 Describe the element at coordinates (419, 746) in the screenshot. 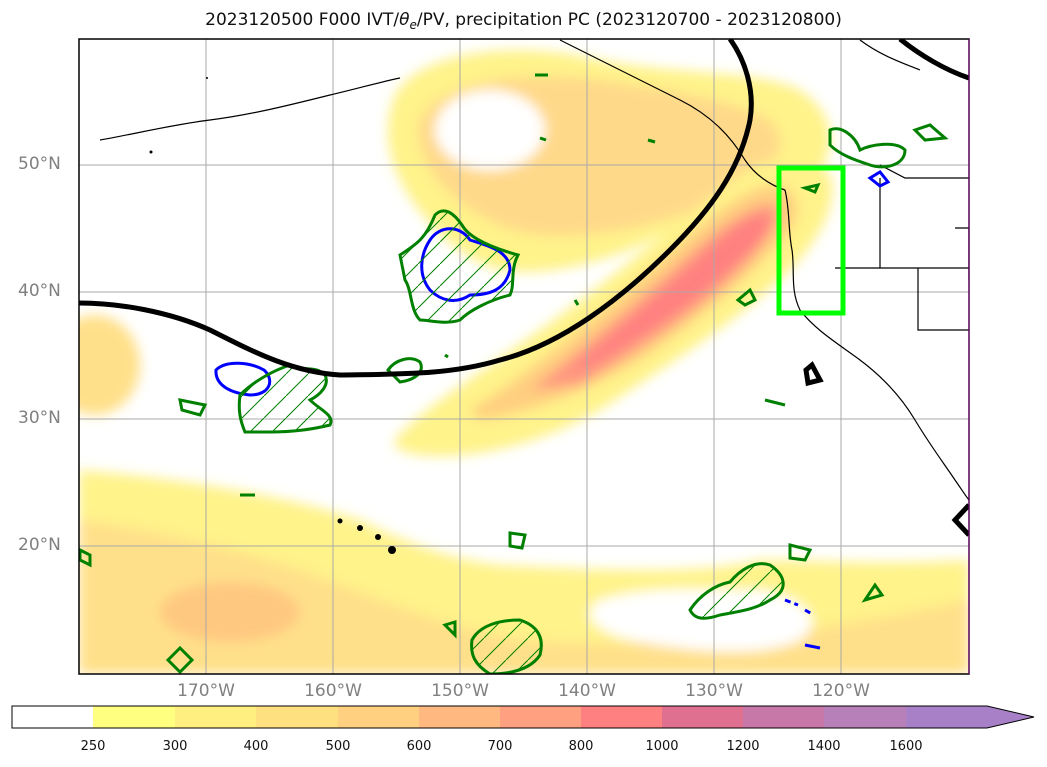

I see `colorbar-tick: 600` at that location.